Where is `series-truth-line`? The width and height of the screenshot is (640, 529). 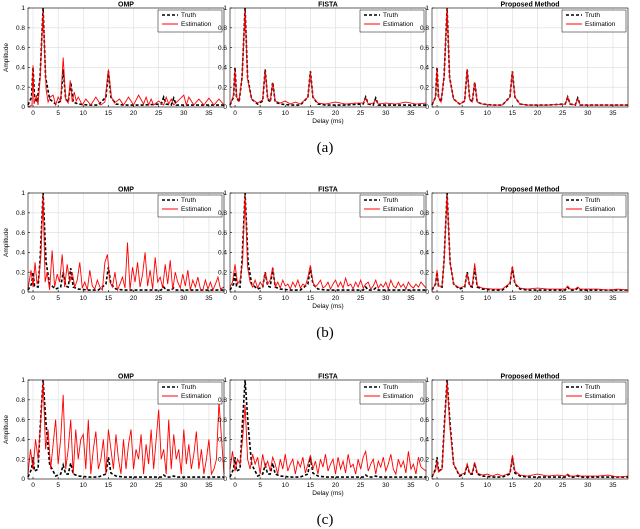 series-truth-line is located at coordinates (327, 428).